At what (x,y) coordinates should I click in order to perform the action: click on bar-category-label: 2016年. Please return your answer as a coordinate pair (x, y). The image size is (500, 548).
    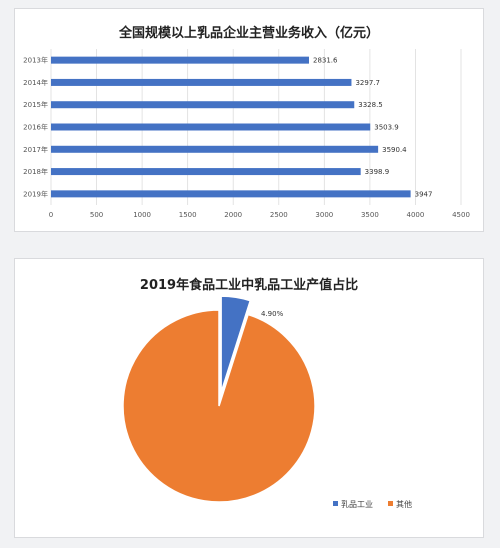
    Looking at the image, I should click on (35, 127).